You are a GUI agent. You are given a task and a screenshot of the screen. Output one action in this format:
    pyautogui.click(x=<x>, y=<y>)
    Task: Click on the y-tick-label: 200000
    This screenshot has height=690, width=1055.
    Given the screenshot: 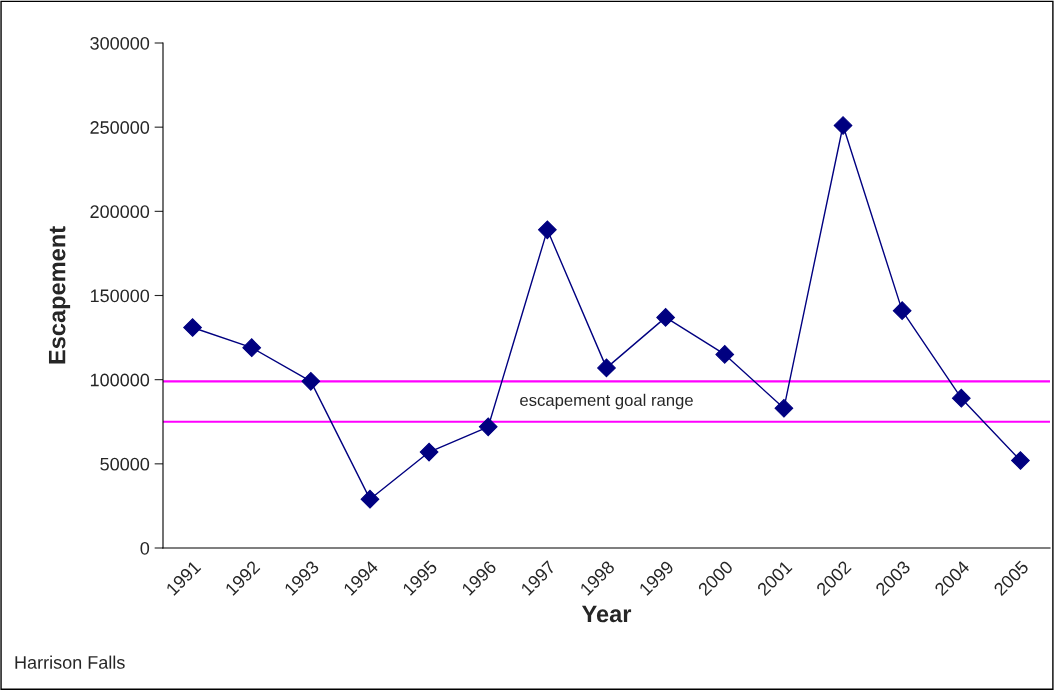 What is the action you would take?
    pyautogui.click(x=120, y=212)
    